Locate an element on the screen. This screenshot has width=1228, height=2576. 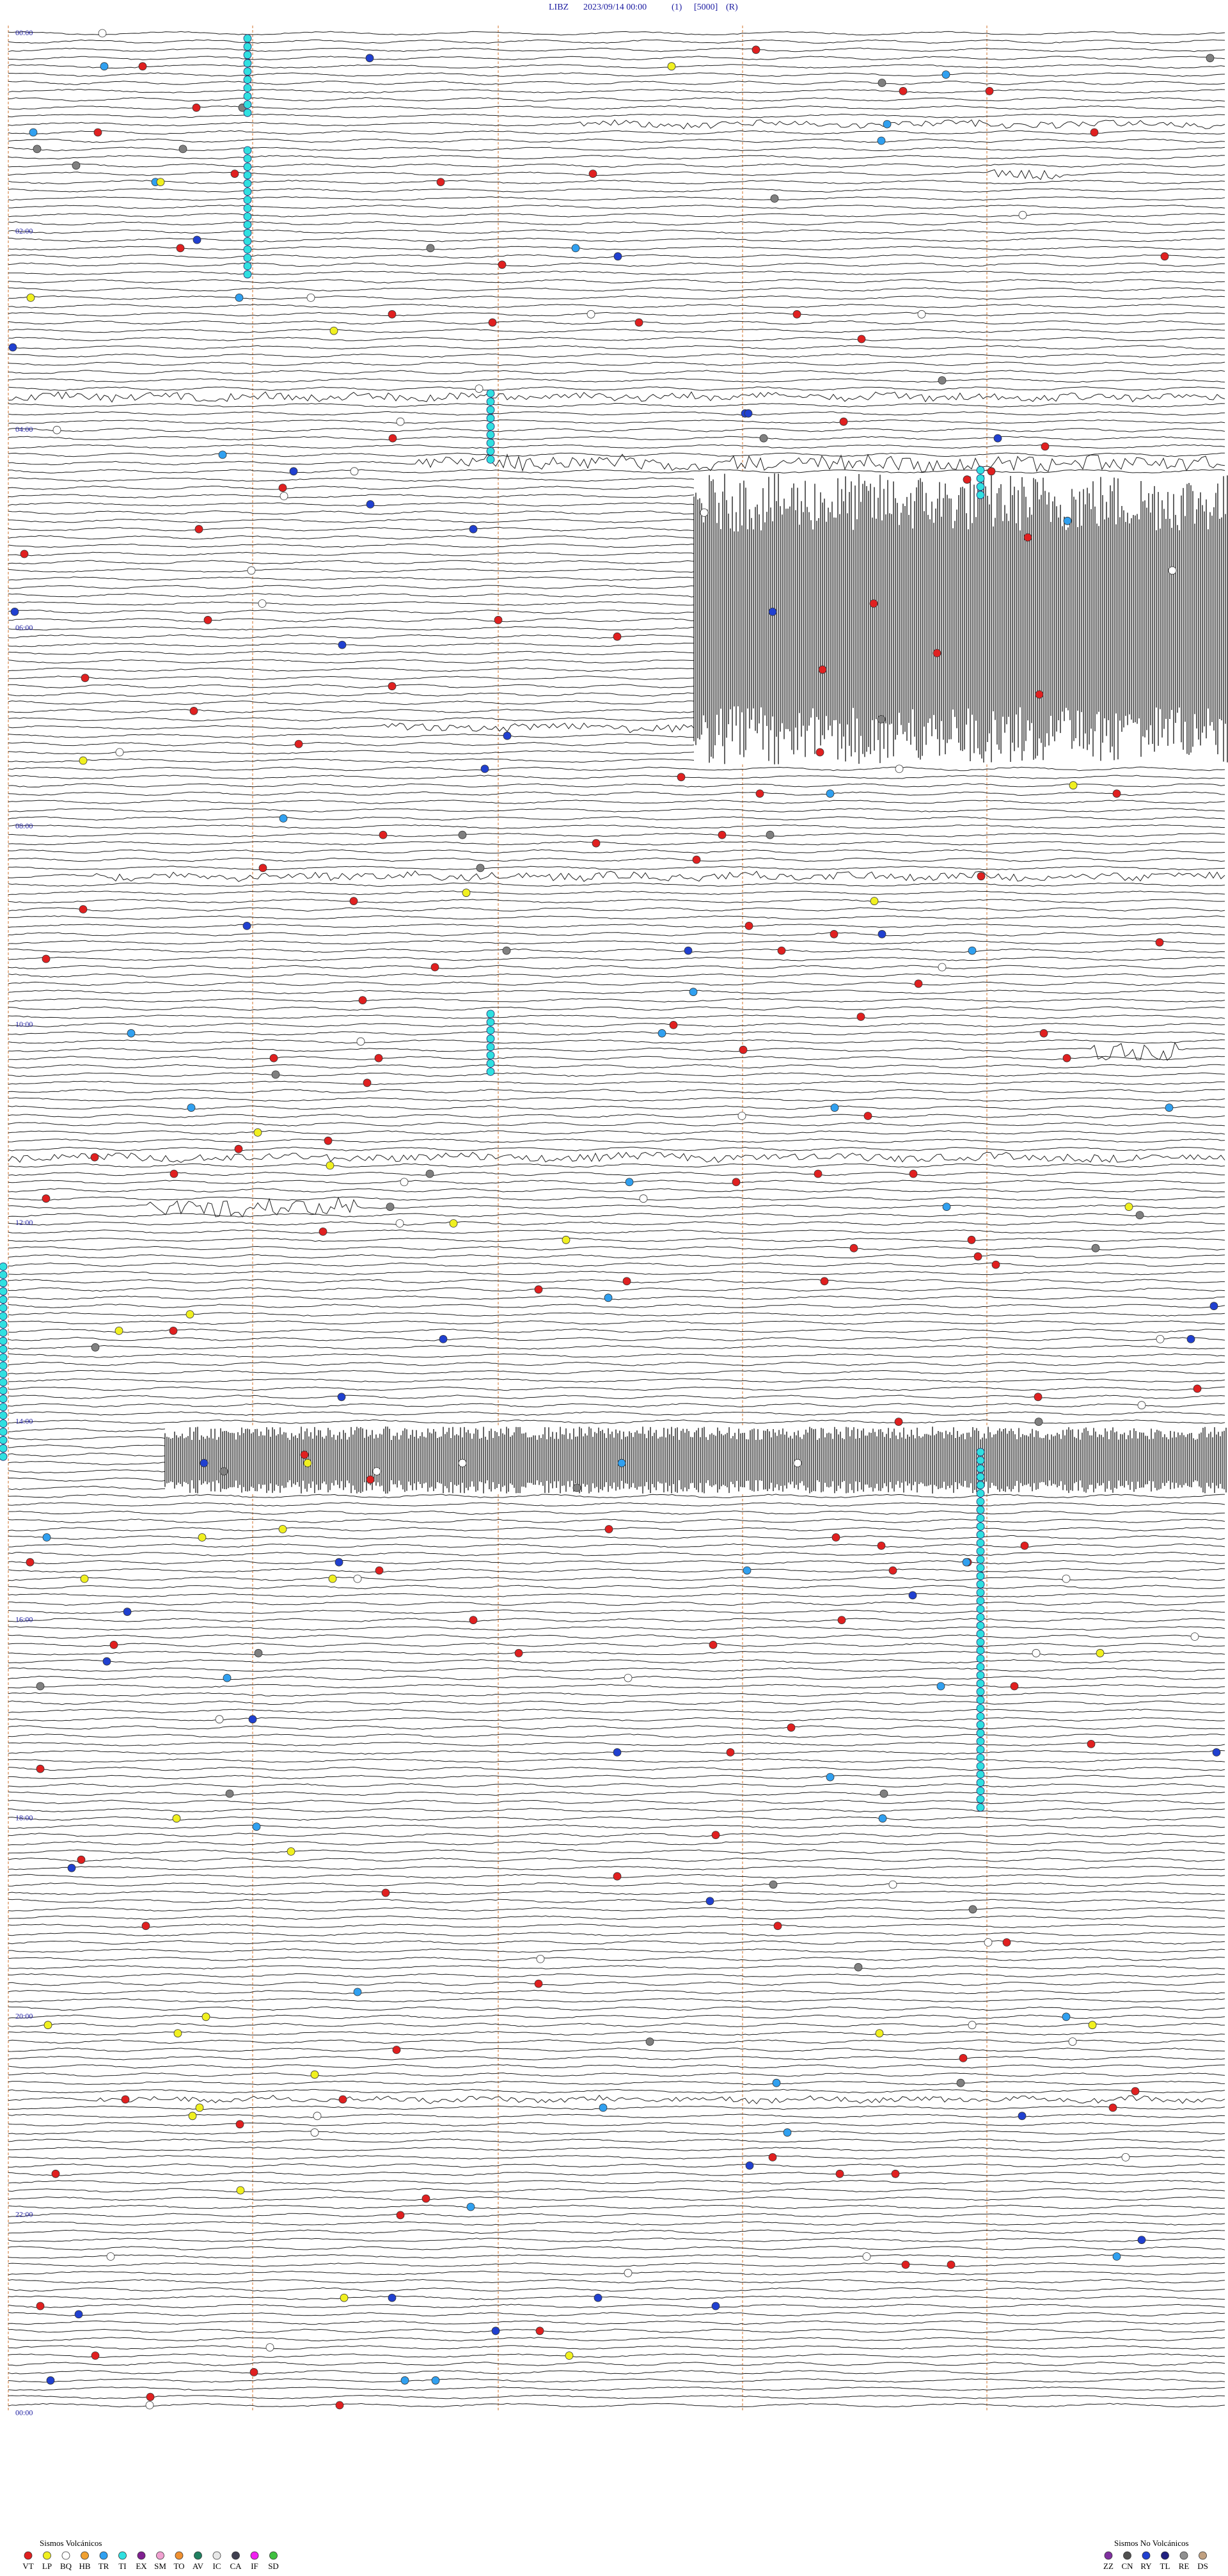
legend-code: CA is located at coordinates (236, 2566).